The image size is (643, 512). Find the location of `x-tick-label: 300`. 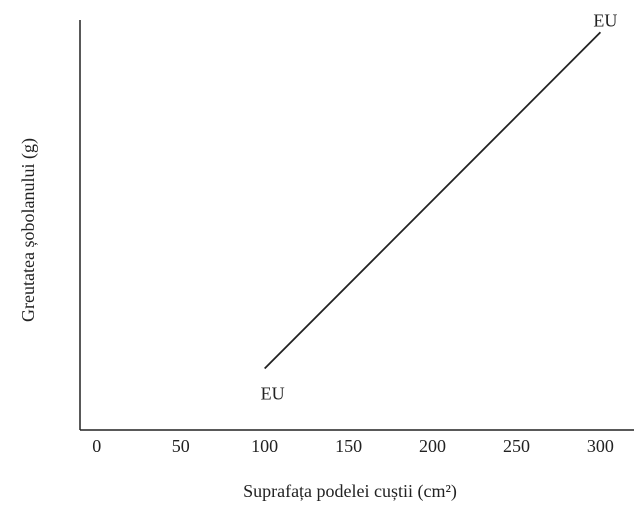

x-tick-label: 300 is located at coordinates (600, 446).